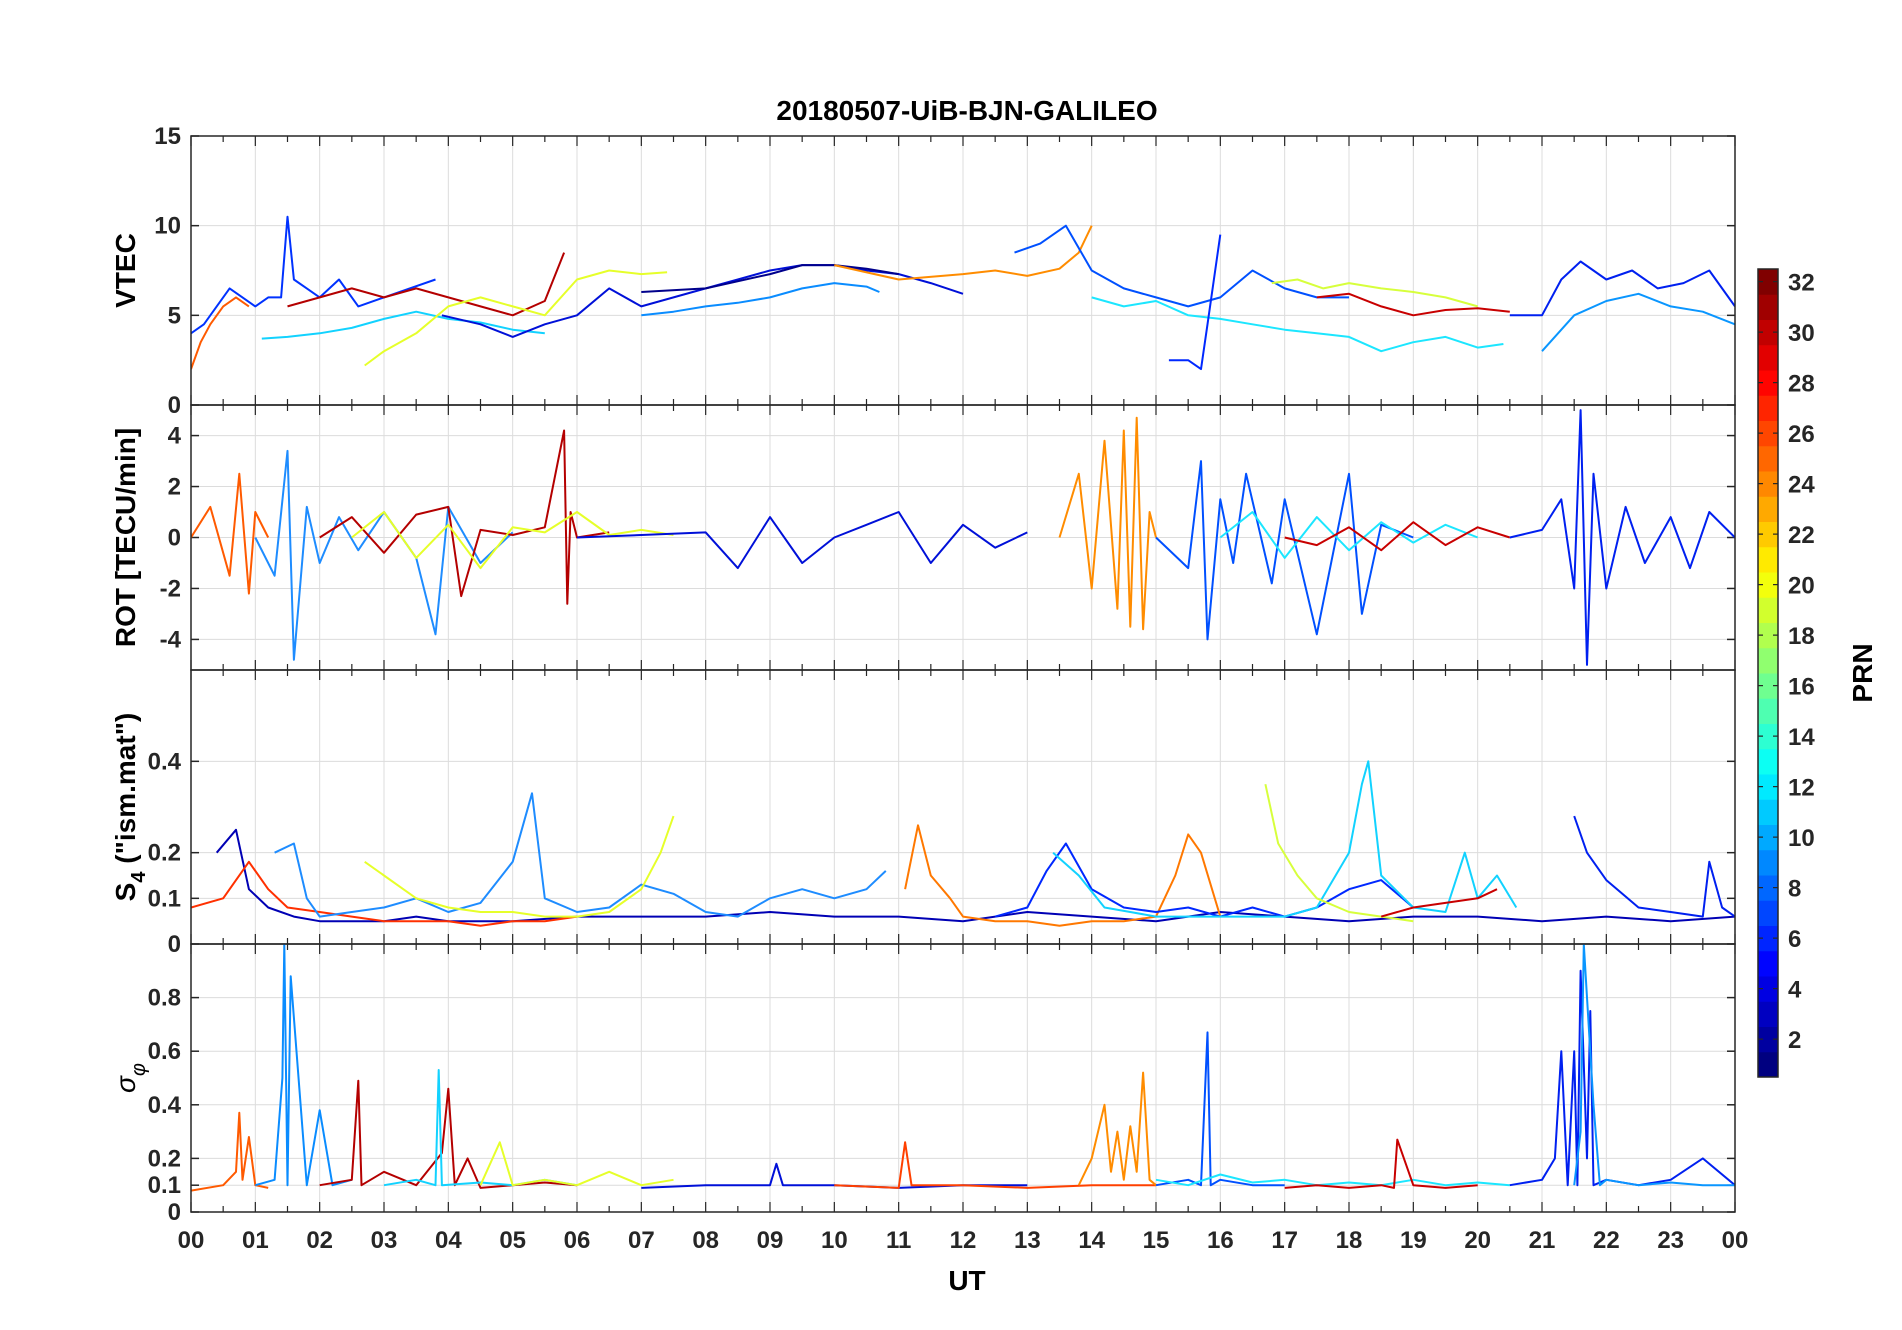  What do you see at coordinates (174, 487) in the screenshot?
I see `y-tick-label: 2` at bounding box center [174, 487].